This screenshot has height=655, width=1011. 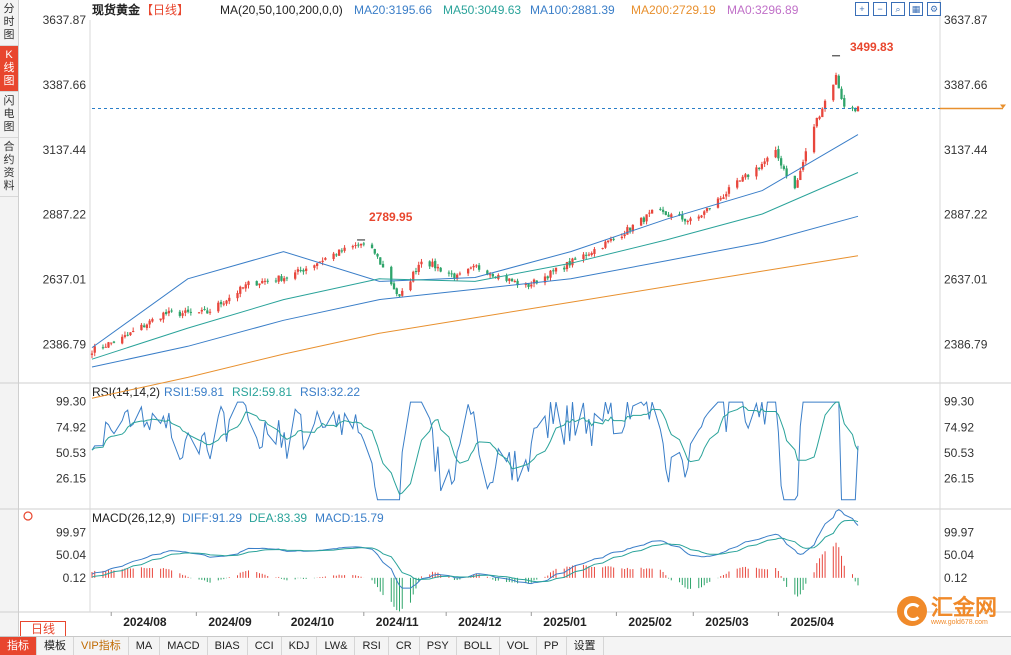 What do you see at coordinates (145, 646) in the screenshot?
I see `ma-indicator-button: MA` at bounding box center [145, 646].